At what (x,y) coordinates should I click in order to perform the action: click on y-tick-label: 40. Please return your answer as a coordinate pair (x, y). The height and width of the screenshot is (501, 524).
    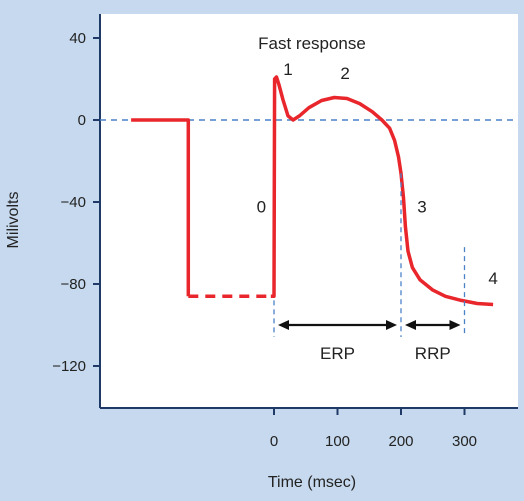
    Looking at the image, I should click on (77, 38).